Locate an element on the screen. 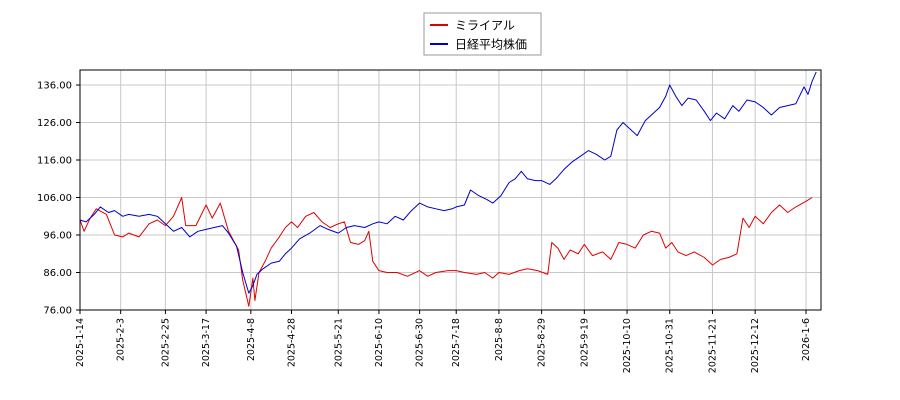 This screenshot has width=900, height=400. y-tick-label: 136.00 is located at coordinates (54, 86).